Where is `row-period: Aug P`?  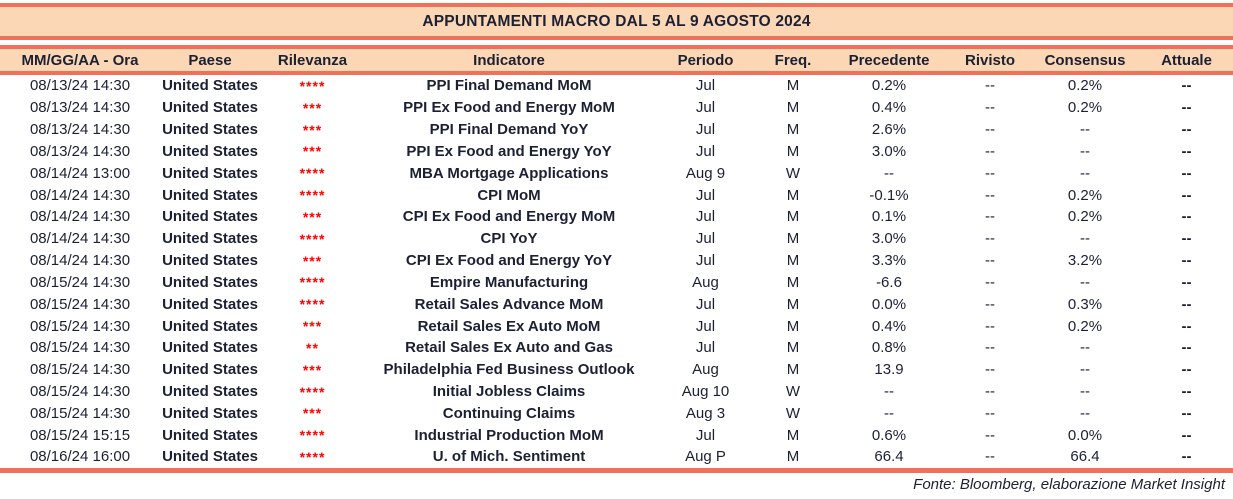
row-period: Aug P is located at coordinates (705, 457).